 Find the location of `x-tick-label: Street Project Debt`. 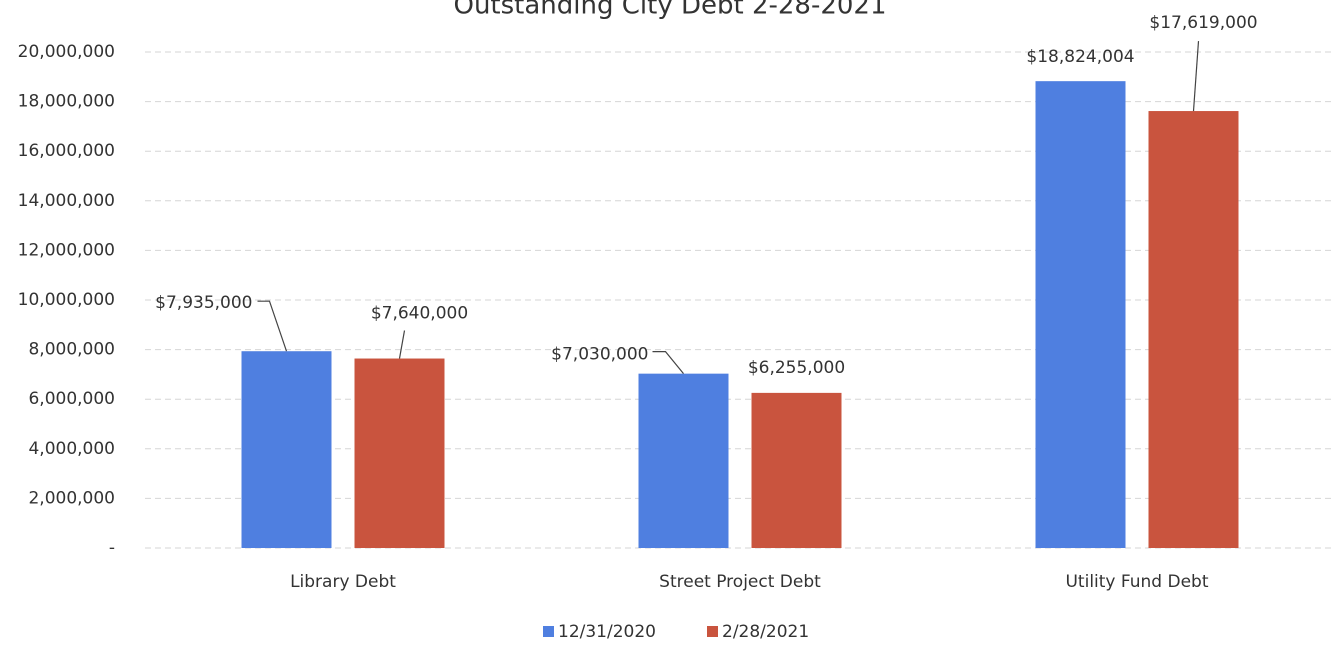

x-tick-label: Street Project Debt is located at coordinates (740, 582).